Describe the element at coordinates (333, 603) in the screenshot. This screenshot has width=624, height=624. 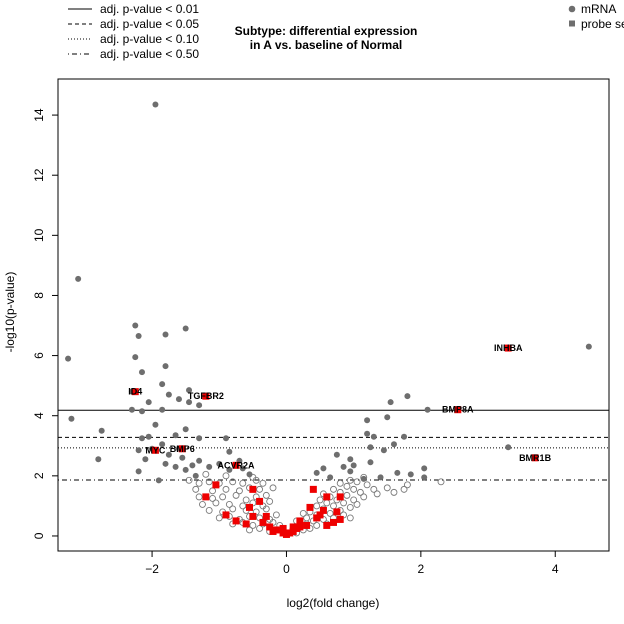
I see `x-axis-title: log2(fold change)` at that location.